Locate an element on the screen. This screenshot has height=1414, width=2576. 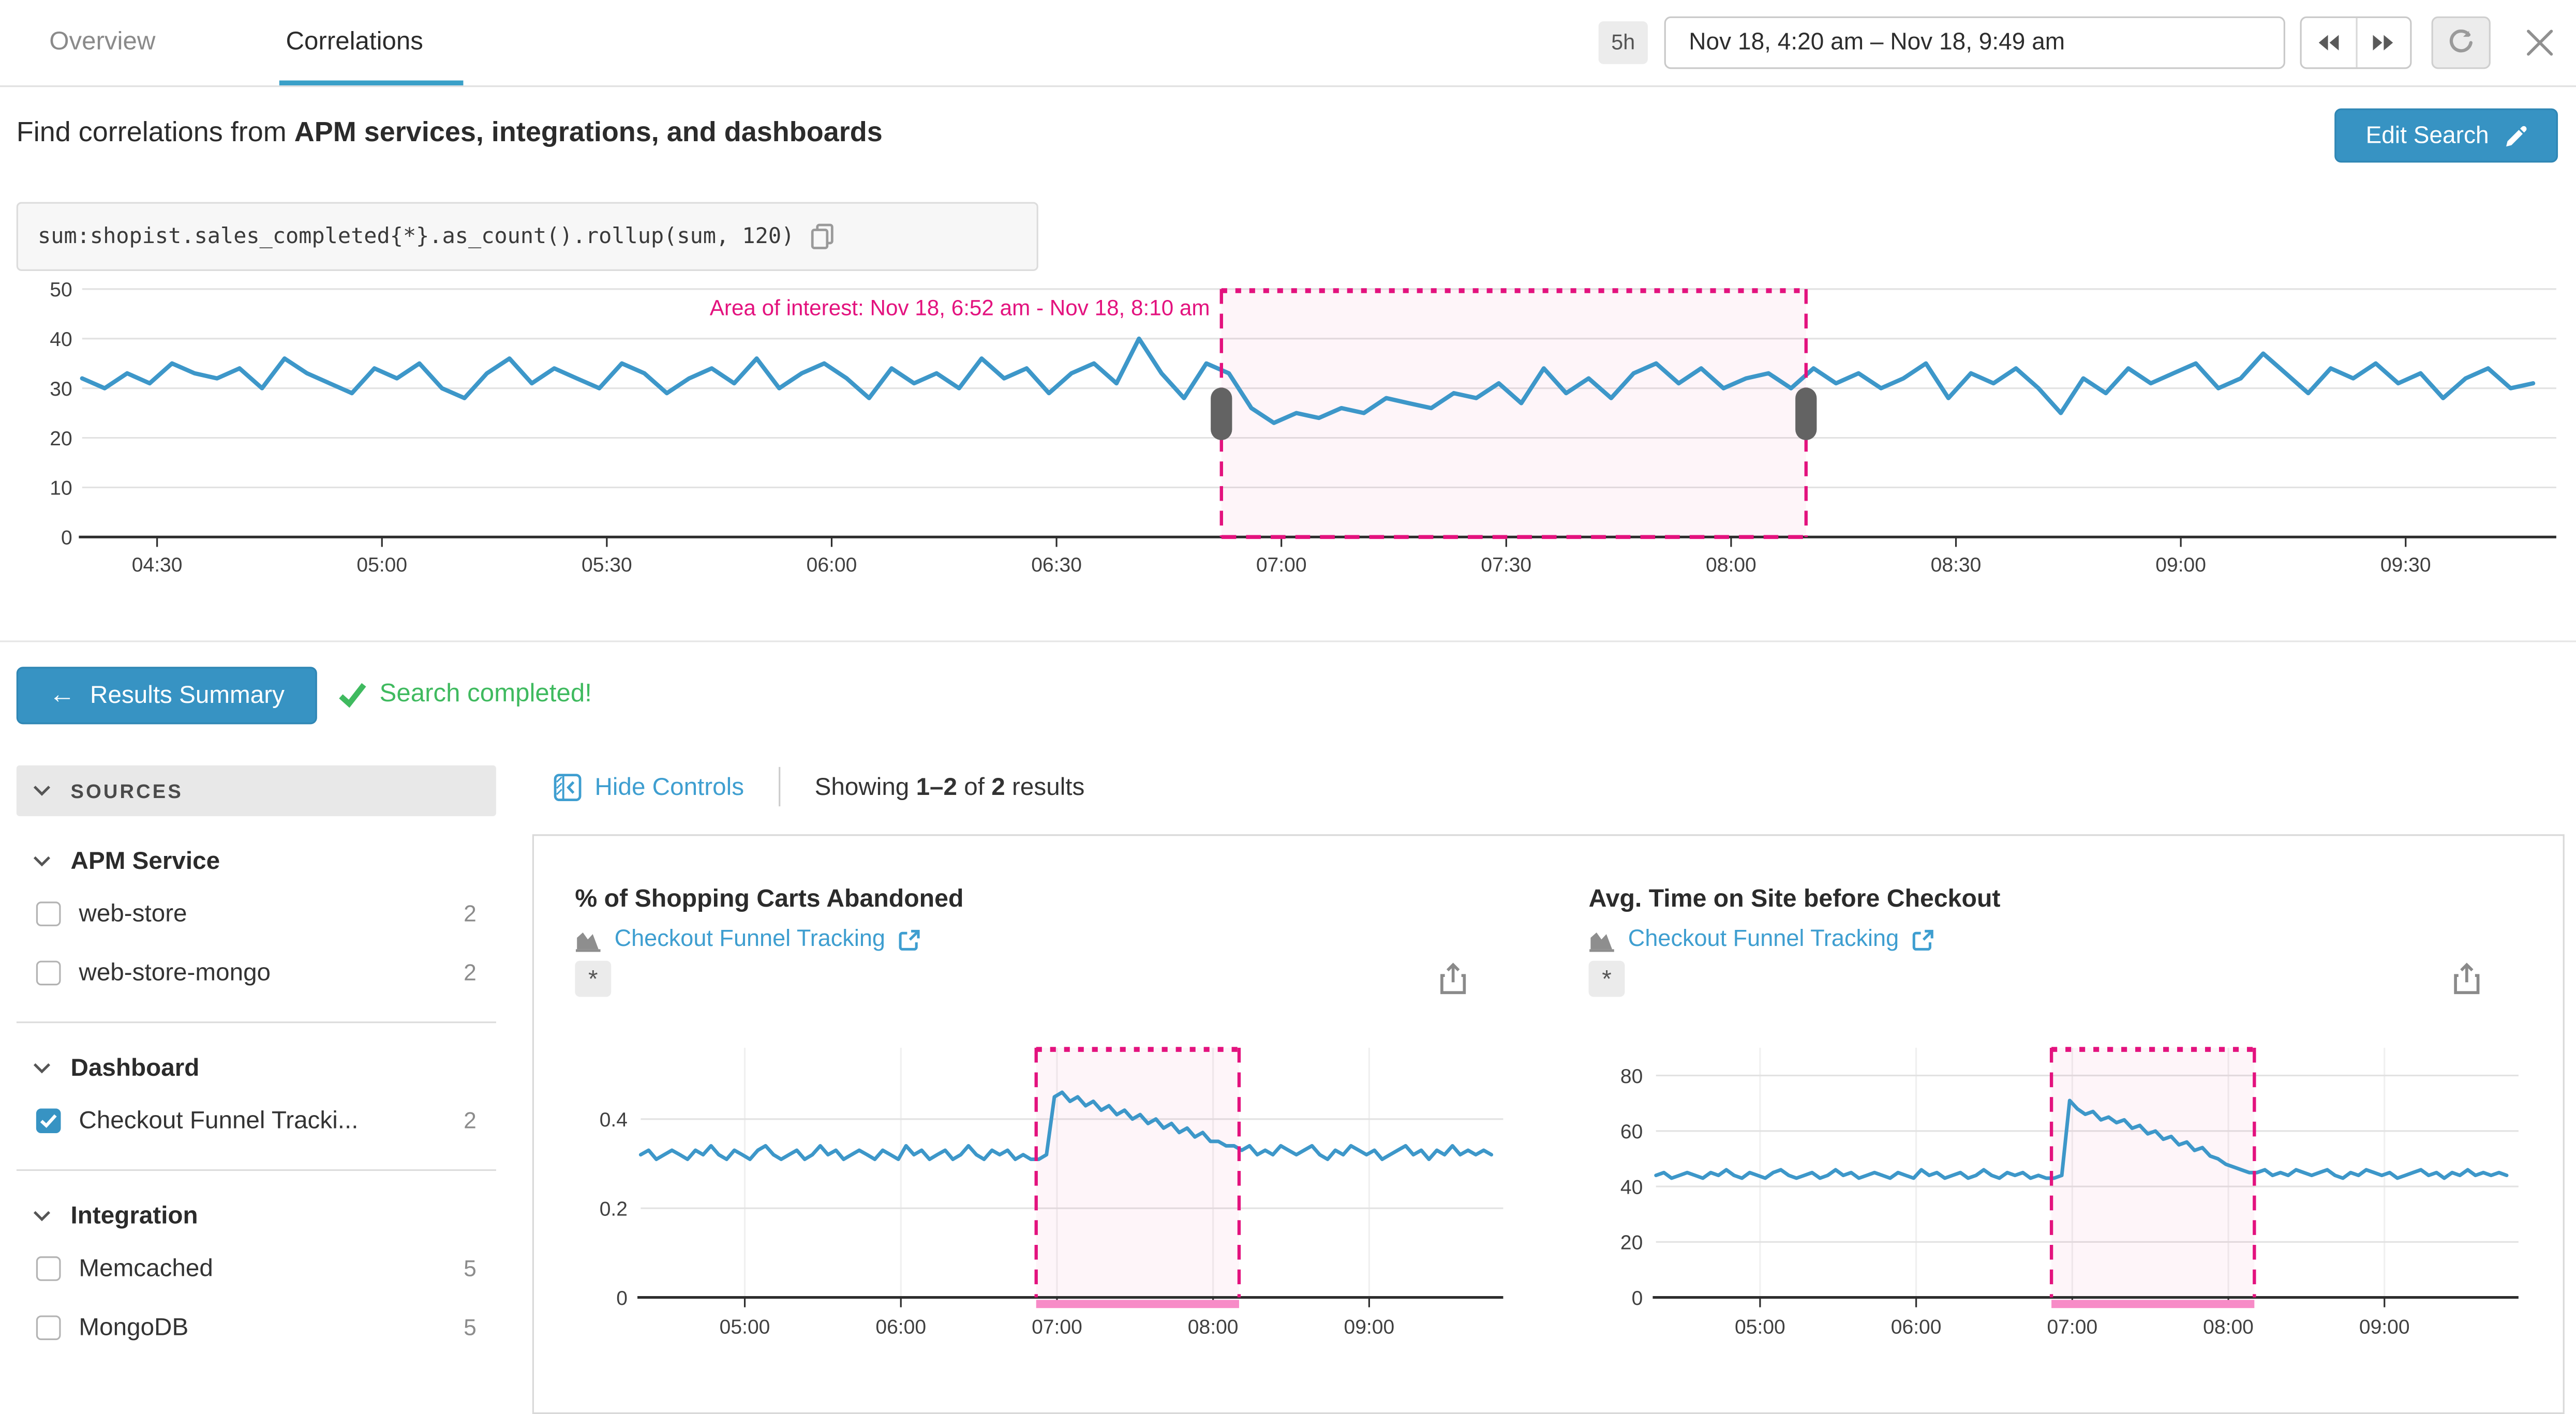
area-chart-icon is located at coordinates (1601, 941).